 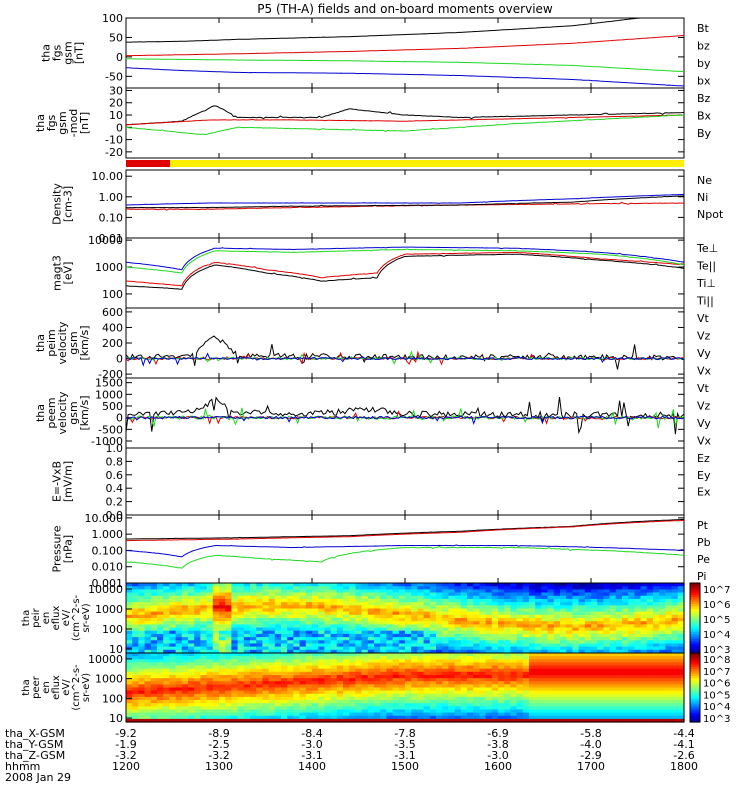 What do you see at coordinates (76, 687) in the screenshot?
I see `y-label-line: (cm^2-s-` at bounding box center [76, 687].